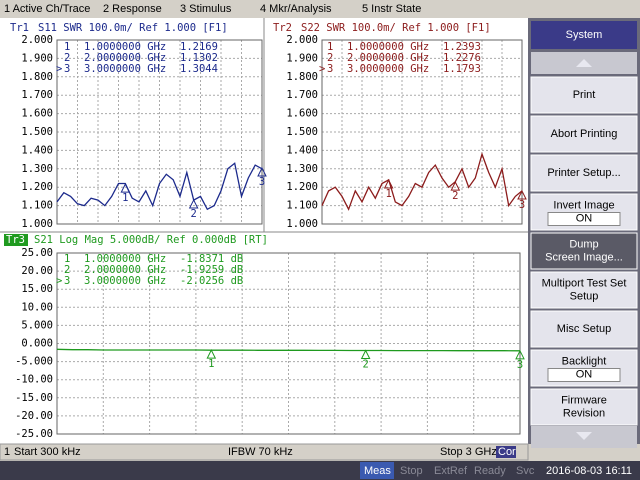 This screenshot has width=640, height=480. Describe the element at coordinates (132, 9) in the screenshot. I see `menu-item: 2 Response` at that location.